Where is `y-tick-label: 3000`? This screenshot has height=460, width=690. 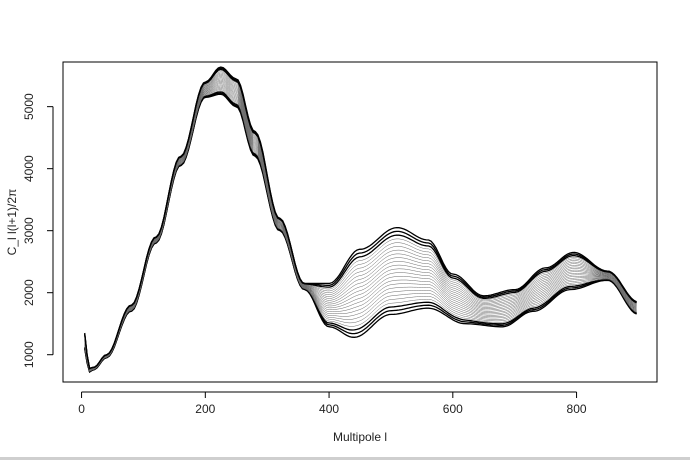 y-tick-label: 3000 is located at coordinates (29, 230).